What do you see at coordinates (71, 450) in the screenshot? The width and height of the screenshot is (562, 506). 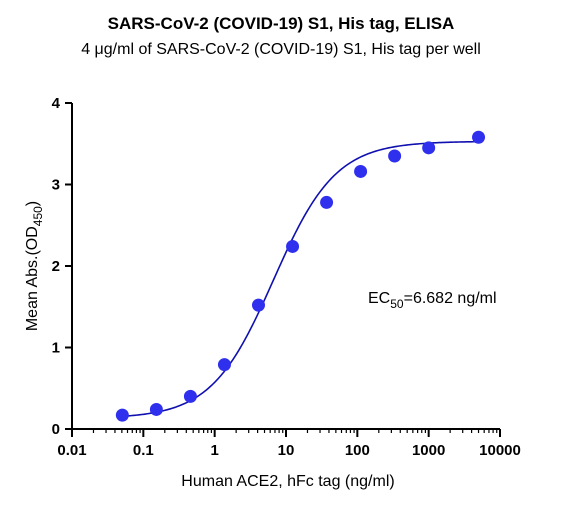 I see `x-tick-label: 0.01` at bounding box center [71, 450].